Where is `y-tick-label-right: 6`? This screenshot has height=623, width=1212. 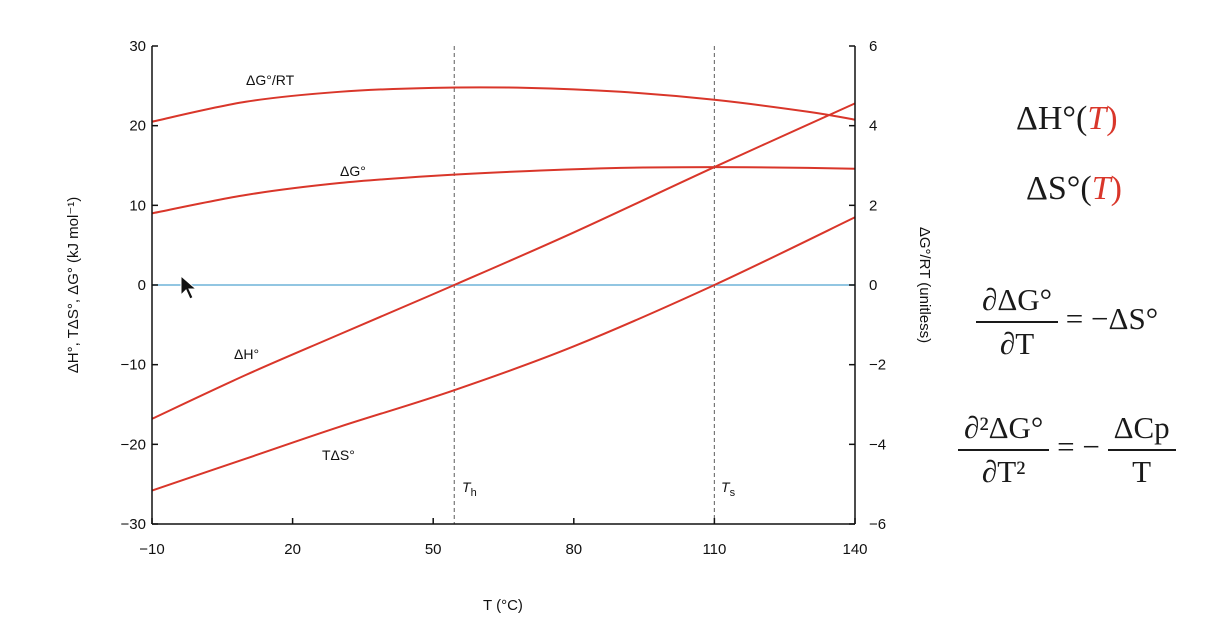 y-tick-label-right: 6 is located at coordinates (873, 46).